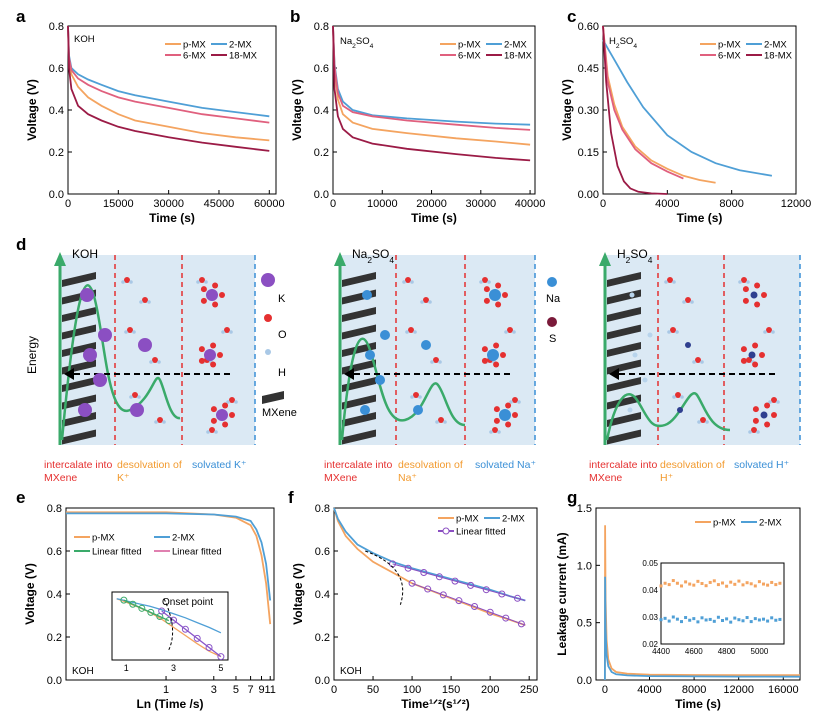  Describe the element at coordinates (552, 339) in the screenshot. I see `legend-s-label: S` at that location.